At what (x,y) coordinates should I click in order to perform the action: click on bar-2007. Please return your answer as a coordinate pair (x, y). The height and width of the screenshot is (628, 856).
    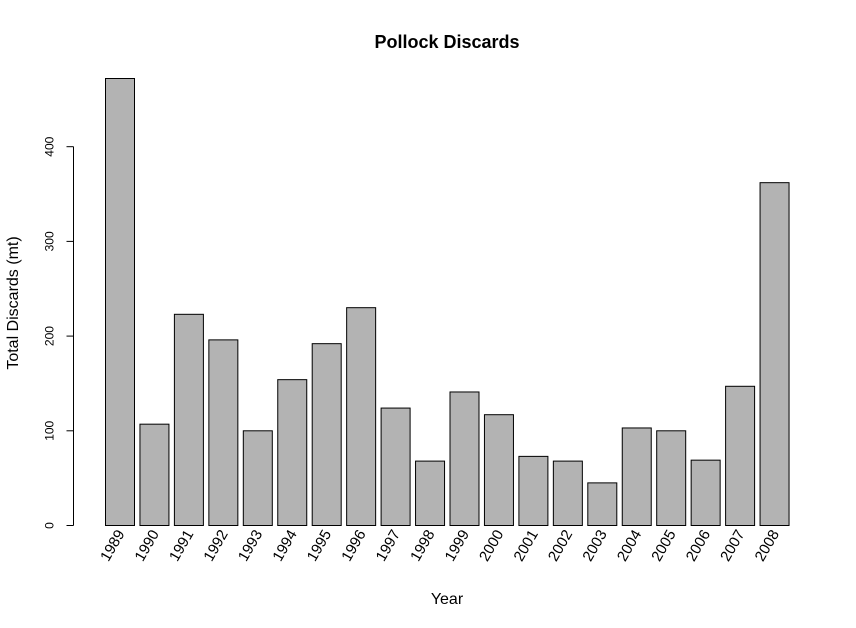
    Looking at the image, I should click on (740, 456).